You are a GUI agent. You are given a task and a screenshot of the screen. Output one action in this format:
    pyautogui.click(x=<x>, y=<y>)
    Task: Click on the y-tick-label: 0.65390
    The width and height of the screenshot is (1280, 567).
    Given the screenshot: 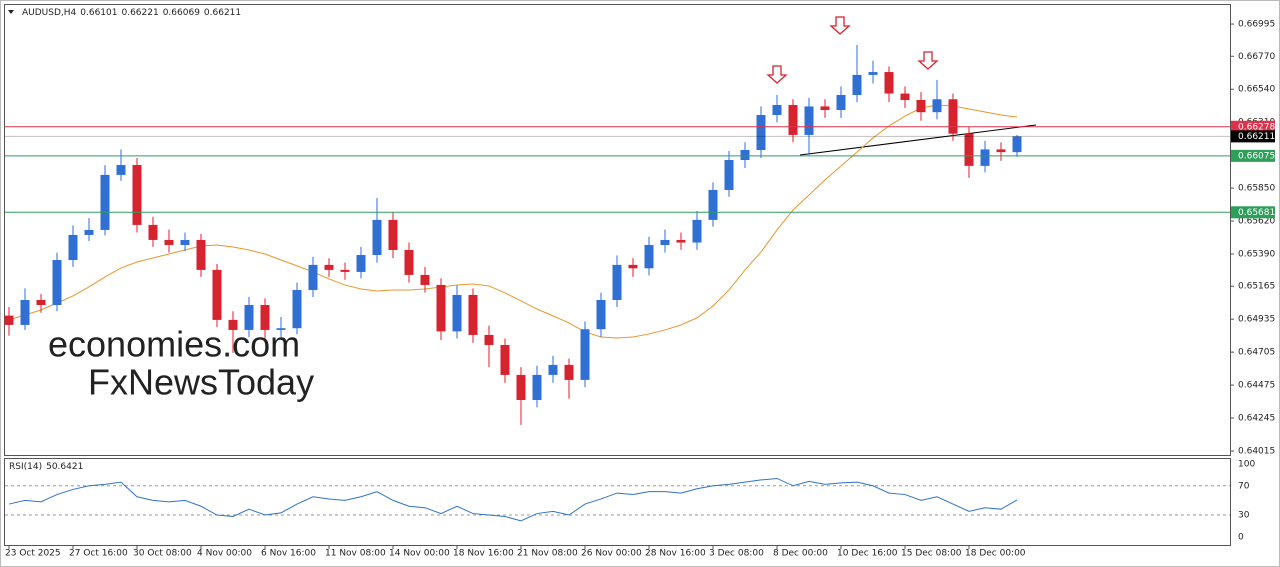 What is the action you would take?
    pyautogui.click(x=1256, y=254)
    